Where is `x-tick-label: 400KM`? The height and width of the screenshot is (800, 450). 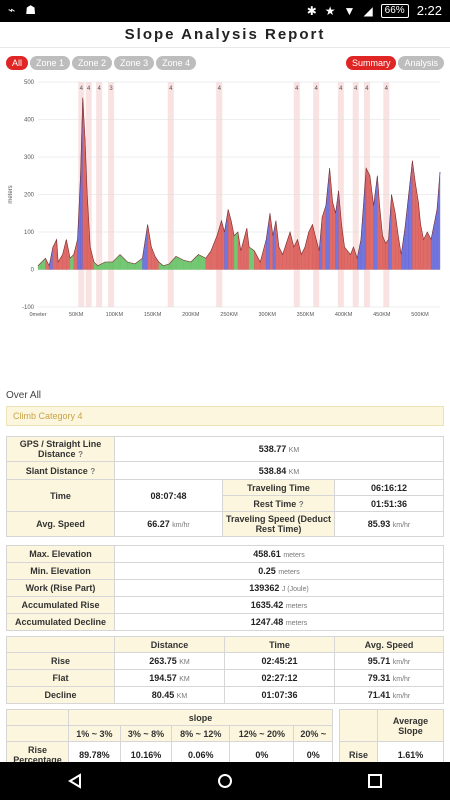 x-tick-label: 400KM is located at coordinates (344, 315).